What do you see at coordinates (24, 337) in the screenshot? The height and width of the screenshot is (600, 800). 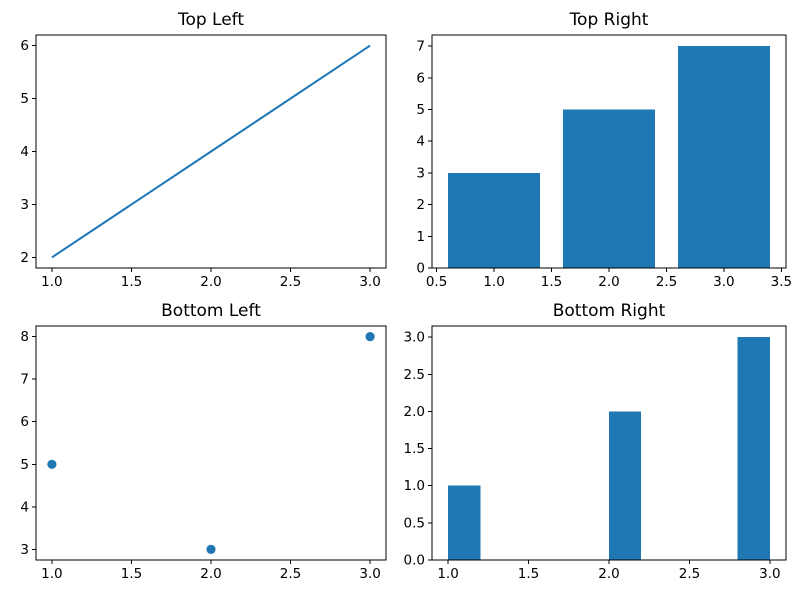 I see `svg-text: 8` at bounding box center [24, 337].